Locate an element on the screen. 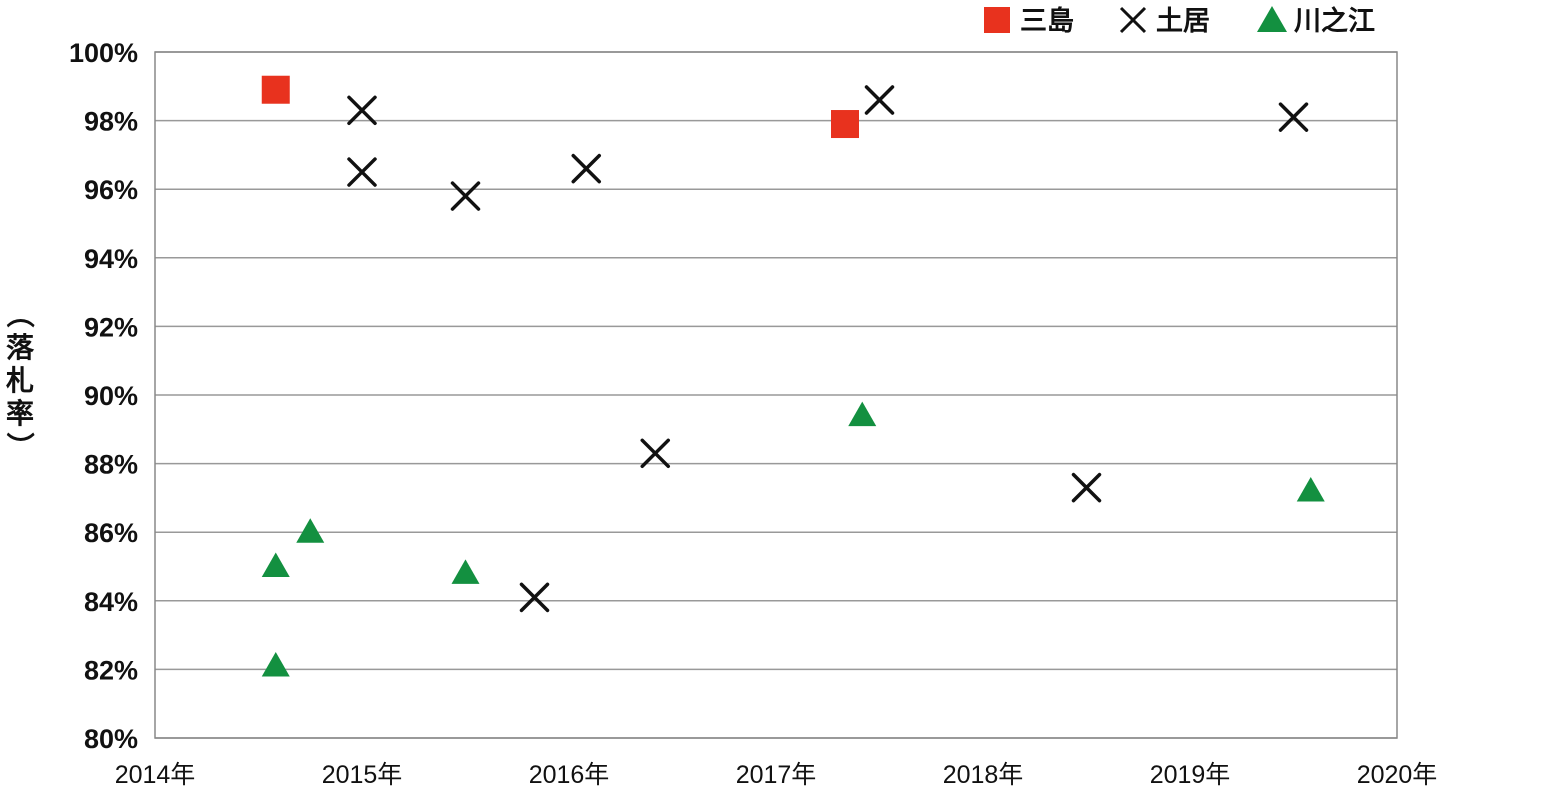  legend-label: 三島 is located at coordinates (1047, 21).